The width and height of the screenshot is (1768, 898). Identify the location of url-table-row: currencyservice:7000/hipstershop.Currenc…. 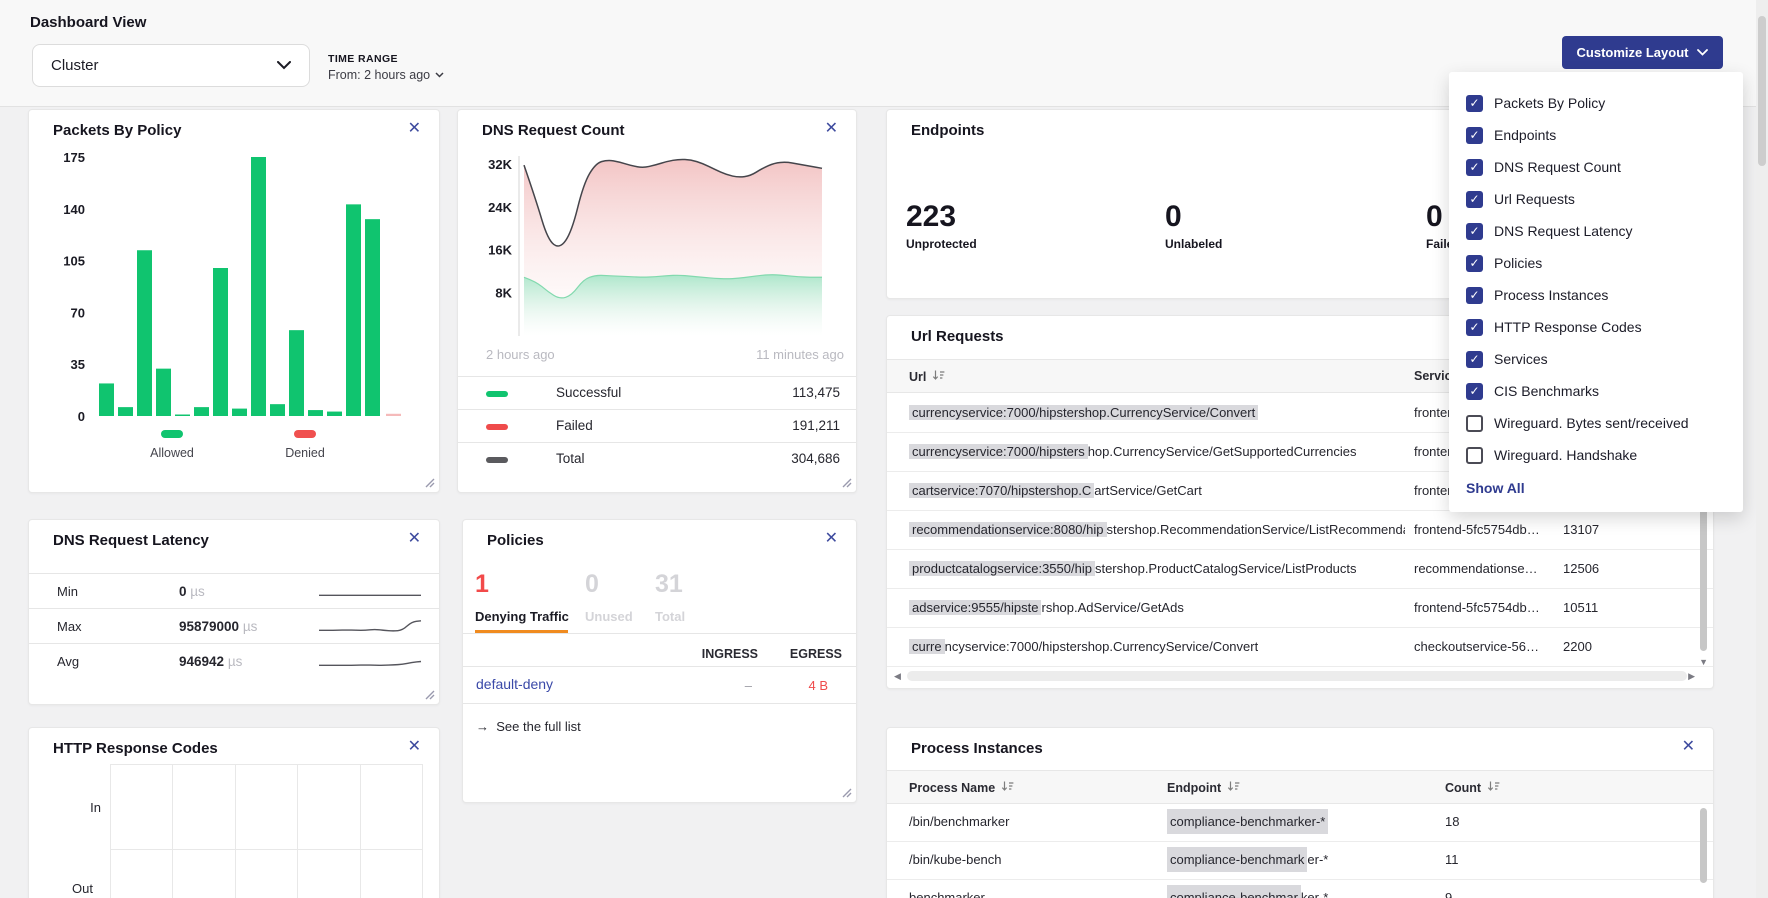
(1300, 413).